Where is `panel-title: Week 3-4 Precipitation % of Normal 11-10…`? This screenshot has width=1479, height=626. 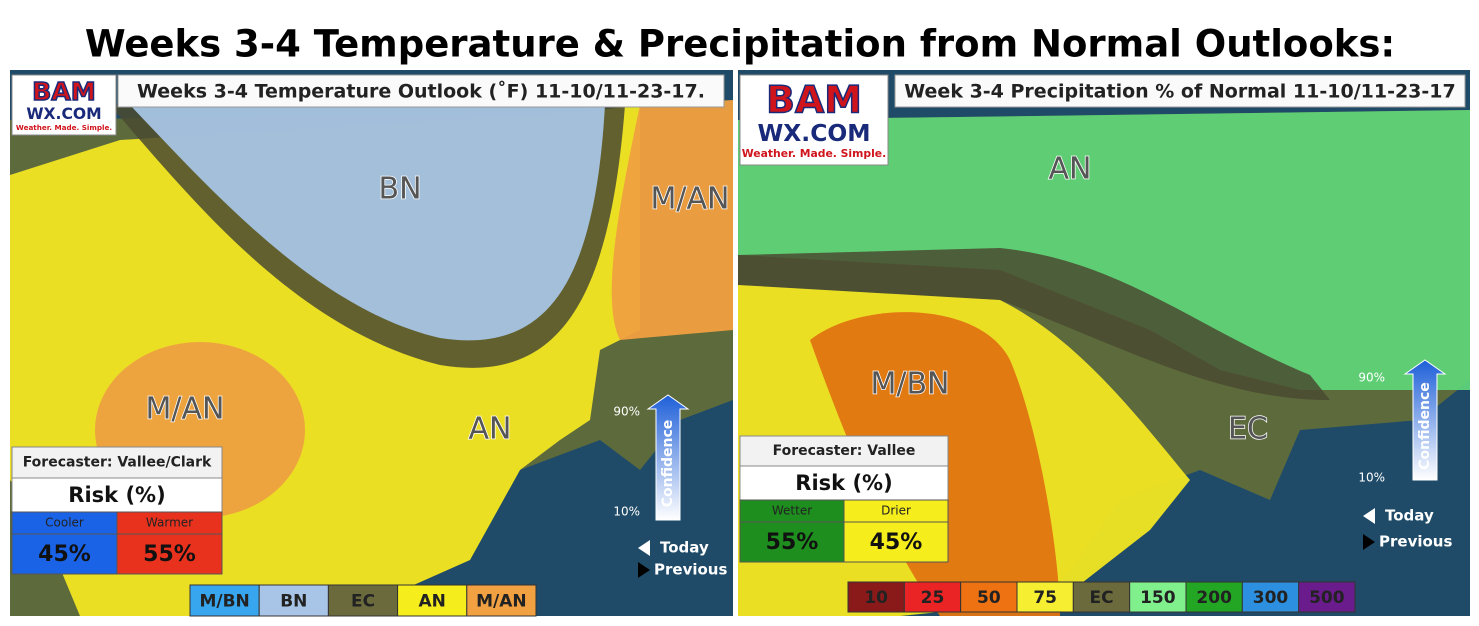
panel-title: Week 3-4 Precipitation % of Normal 11-10… is located at coordinates (1179, 92).